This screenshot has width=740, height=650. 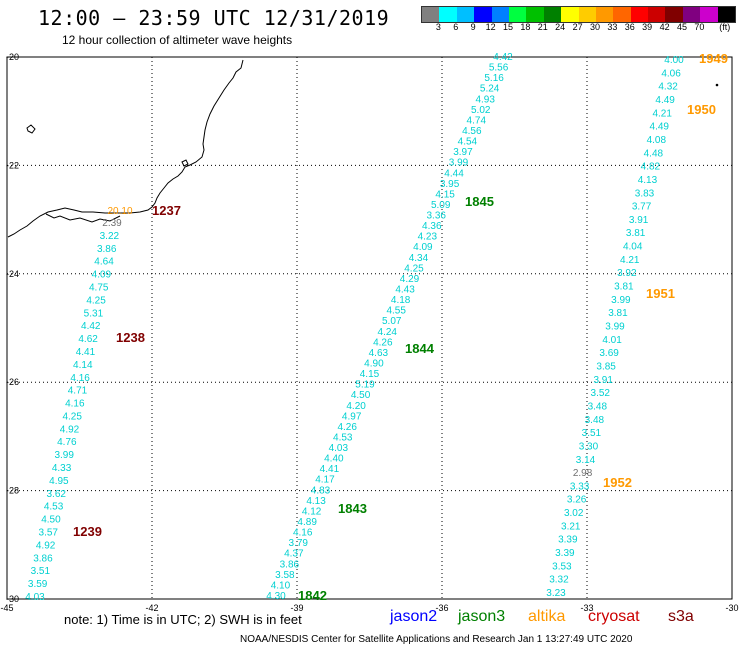 What do you see at coordinates (657, 140) in the screenshot?
I see `altika-swh-value: 4.08` at bounding box center [657, 140].